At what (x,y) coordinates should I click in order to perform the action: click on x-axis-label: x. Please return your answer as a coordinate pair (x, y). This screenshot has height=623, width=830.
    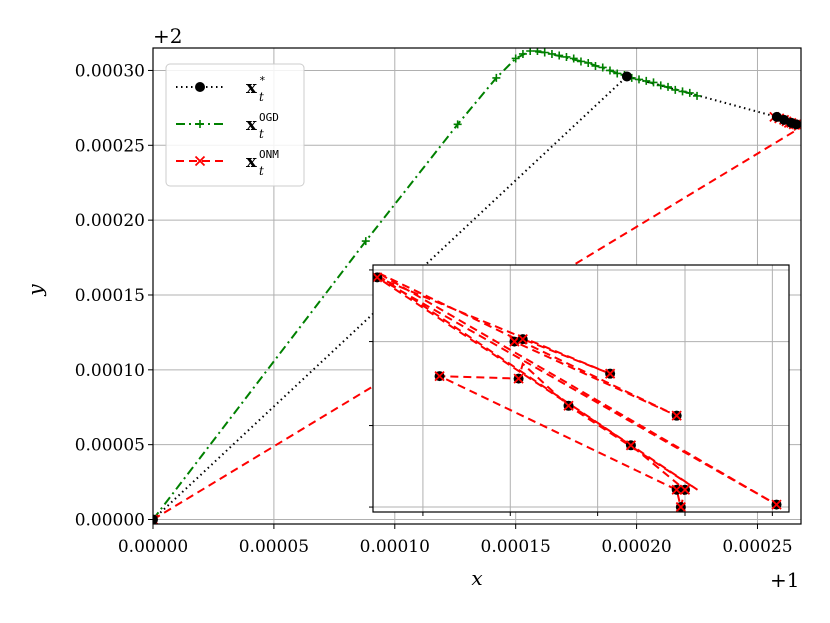
    Looking at the image, I should click on (476, 578).